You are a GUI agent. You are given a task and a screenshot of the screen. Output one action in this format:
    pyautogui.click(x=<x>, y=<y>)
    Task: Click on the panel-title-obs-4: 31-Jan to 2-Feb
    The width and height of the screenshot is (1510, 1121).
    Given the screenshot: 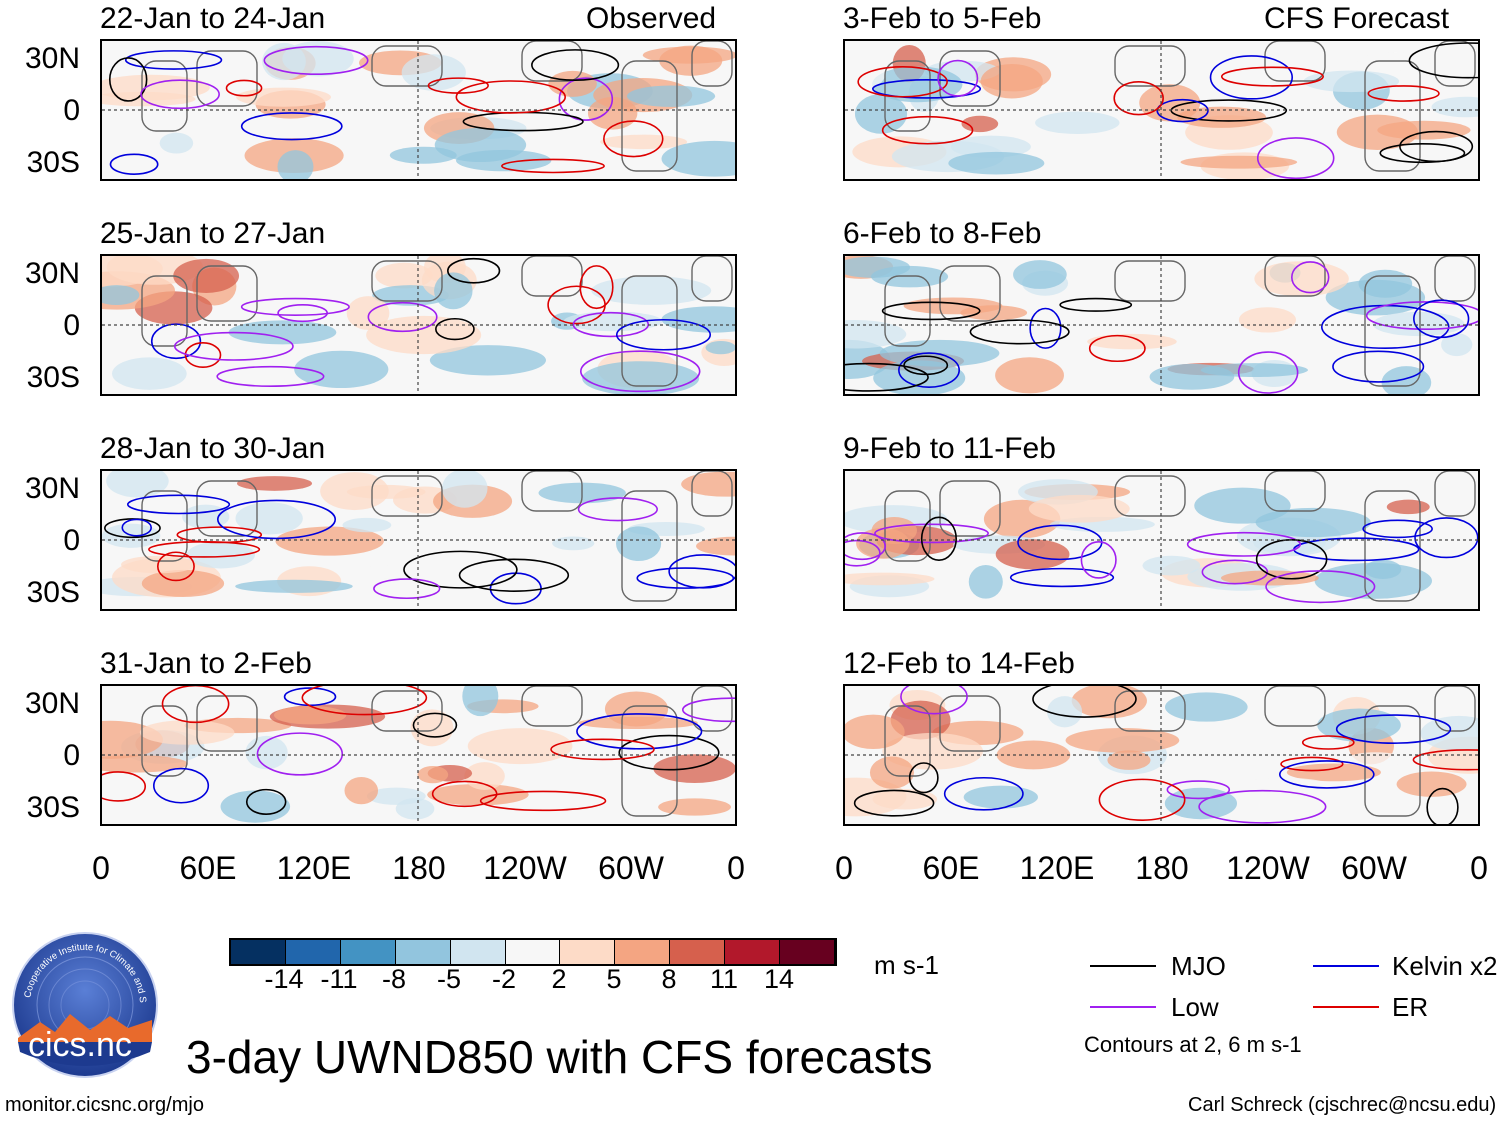 What is the action you would take?
    pyautogui.click(x=206, y=663)
    